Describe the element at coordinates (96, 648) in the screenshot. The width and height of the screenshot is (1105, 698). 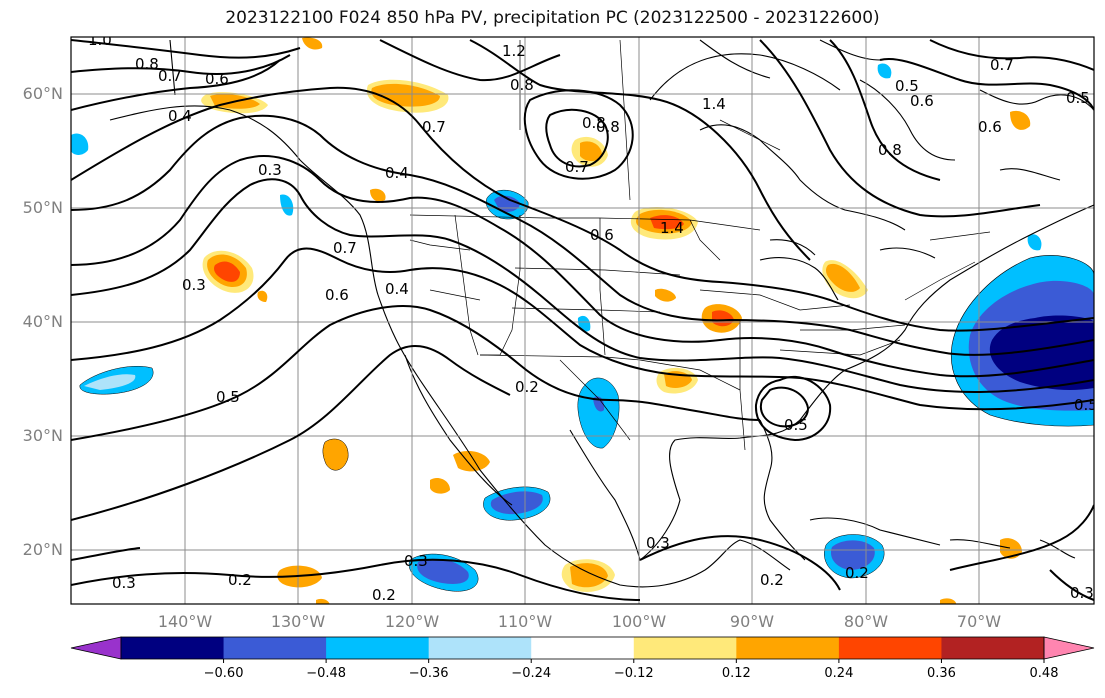
I see `colorbar-extend-low` at that location.